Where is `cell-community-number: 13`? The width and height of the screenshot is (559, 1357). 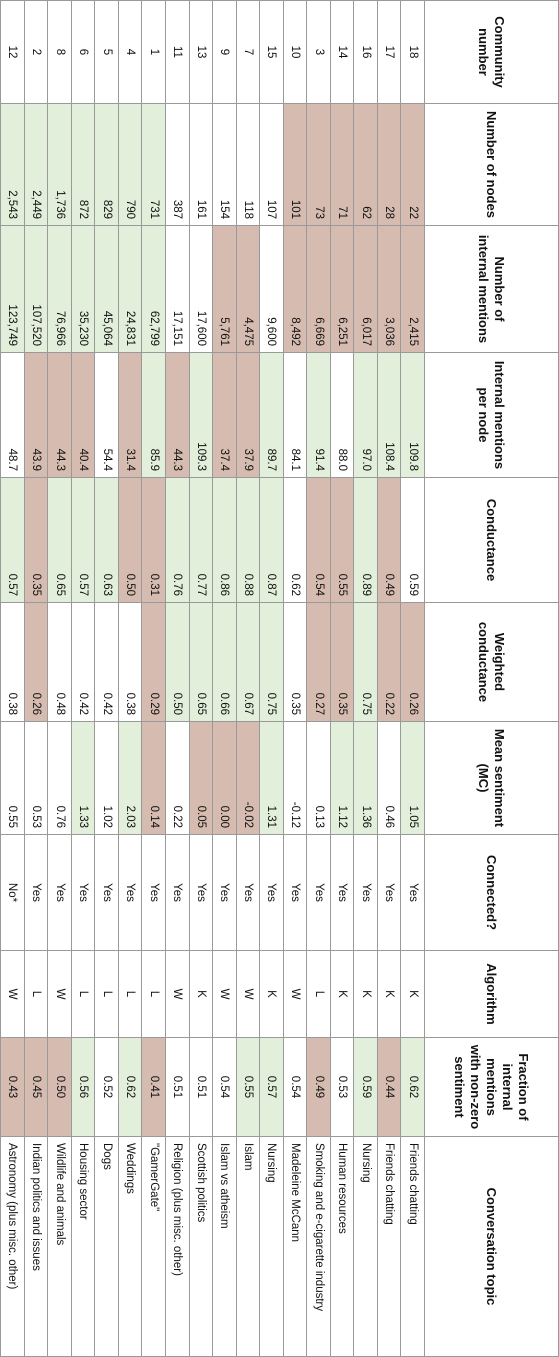
cell-community-number: 13 is located at coordinates (201, 52).